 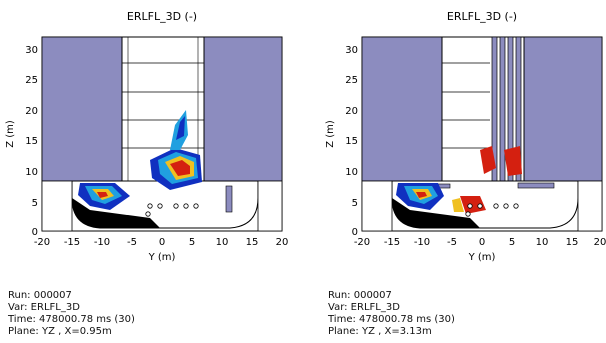 I want to click on plane-label: Plane: YZ , X=0.95m, so click(x=60, y=331).